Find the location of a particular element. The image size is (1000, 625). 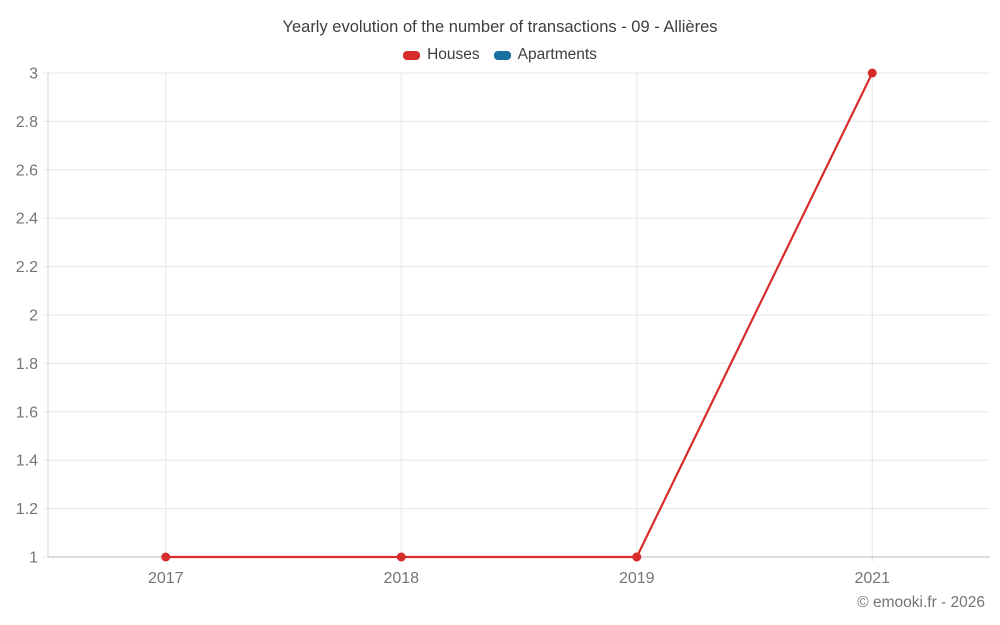

y-tick-label: 1 is located at coordinates (33, 558).